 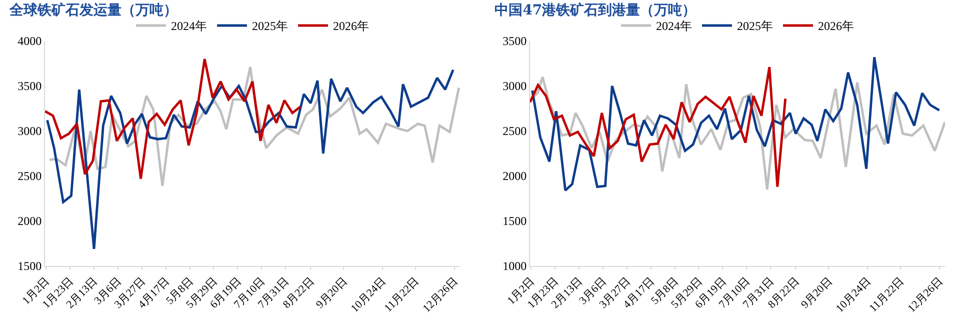 What do you see at coordinates (30, 41) in the screenshot?
I see `y-tick-label: 4000` at bounding box center [30, 41].